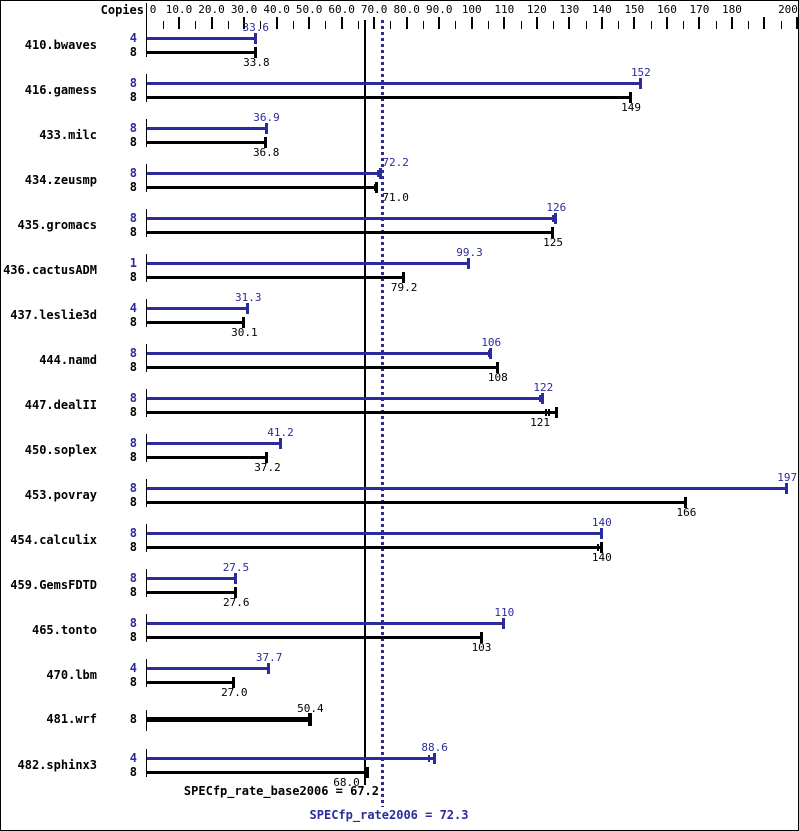 This screenshot has width=799, height=831. Describe the element at coordinates (631, 107) in the screenshot. I see `bar-value-label: 149` at that location.